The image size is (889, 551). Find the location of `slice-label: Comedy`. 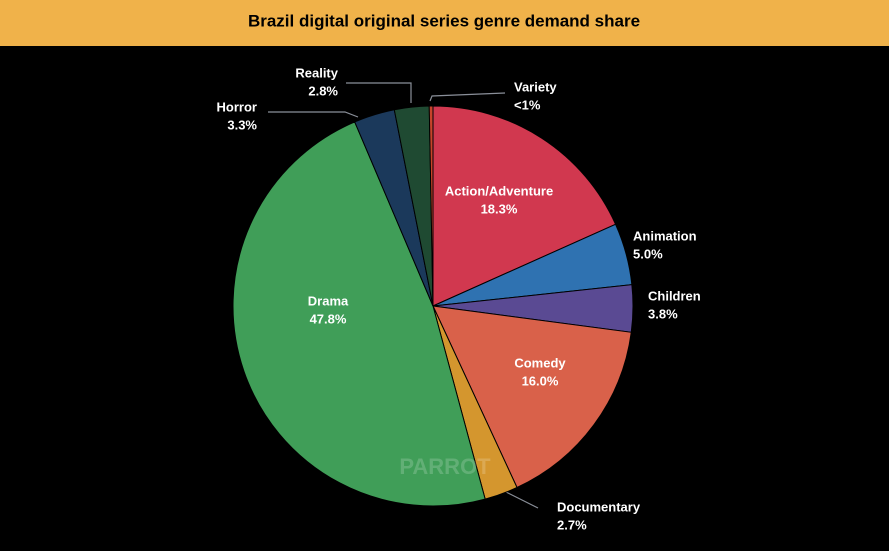

slice-label: Comedy is located at coordinates (540, 362).